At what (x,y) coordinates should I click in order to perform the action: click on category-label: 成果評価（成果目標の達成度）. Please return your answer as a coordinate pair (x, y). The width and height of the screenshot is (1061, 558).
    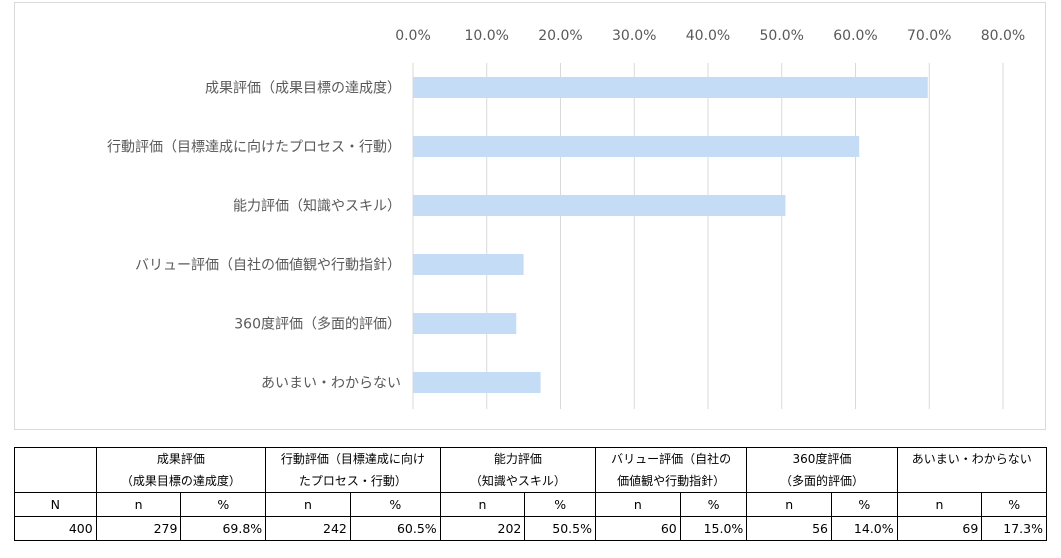
    Looking at the image, I should click on (303, 89).